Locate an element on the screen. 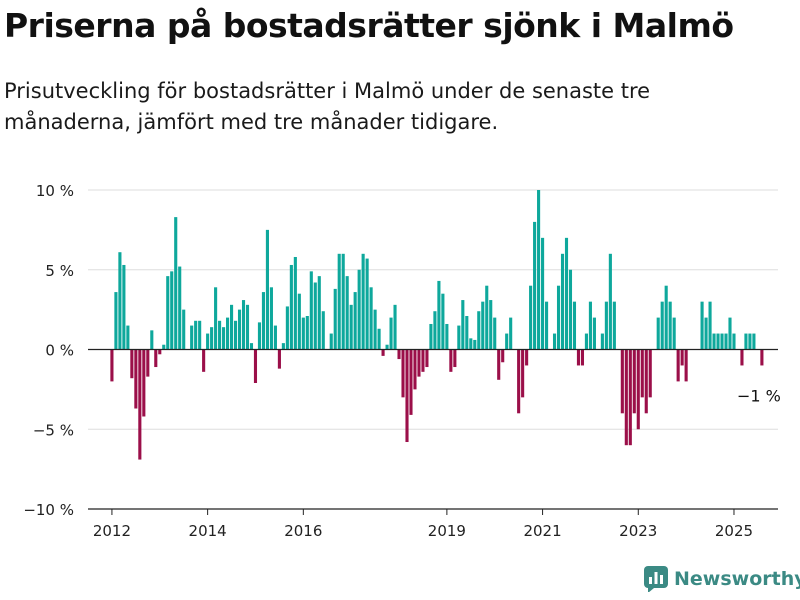  x-tick-label: 2025 is located at coordinates (734, 531).